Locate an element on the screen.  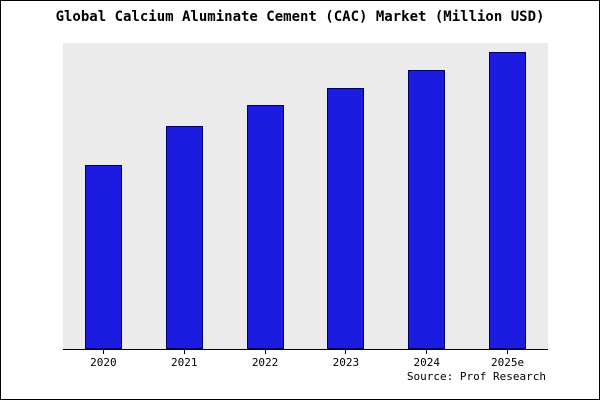
bar-2020 is located at coordinates (103, 256).